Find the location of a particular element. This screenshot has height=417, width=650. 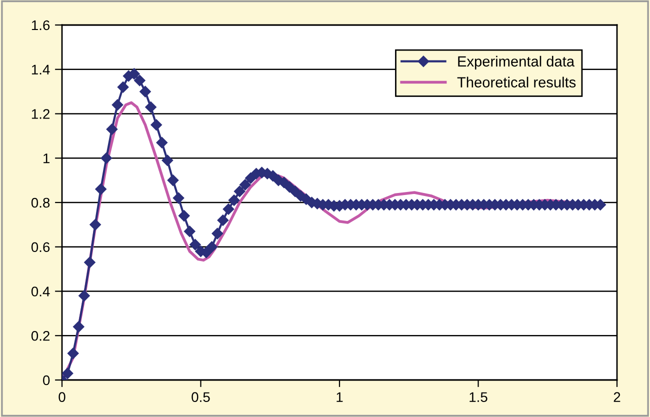

y-tick-label: 0.8 is located at coordinates (40, 203).